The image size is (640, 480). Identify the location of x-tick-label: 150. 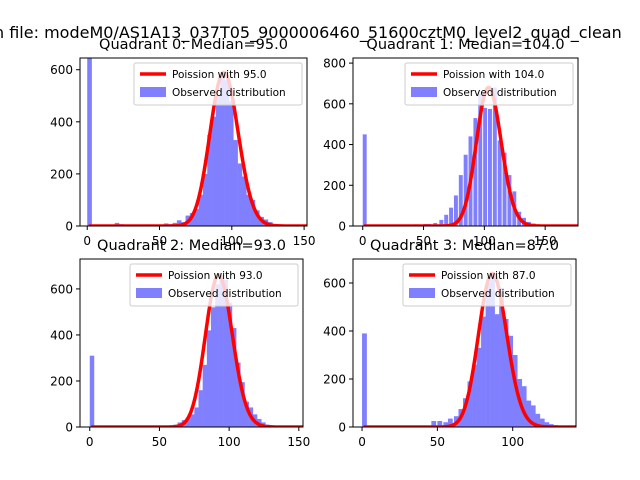
(545, 241).